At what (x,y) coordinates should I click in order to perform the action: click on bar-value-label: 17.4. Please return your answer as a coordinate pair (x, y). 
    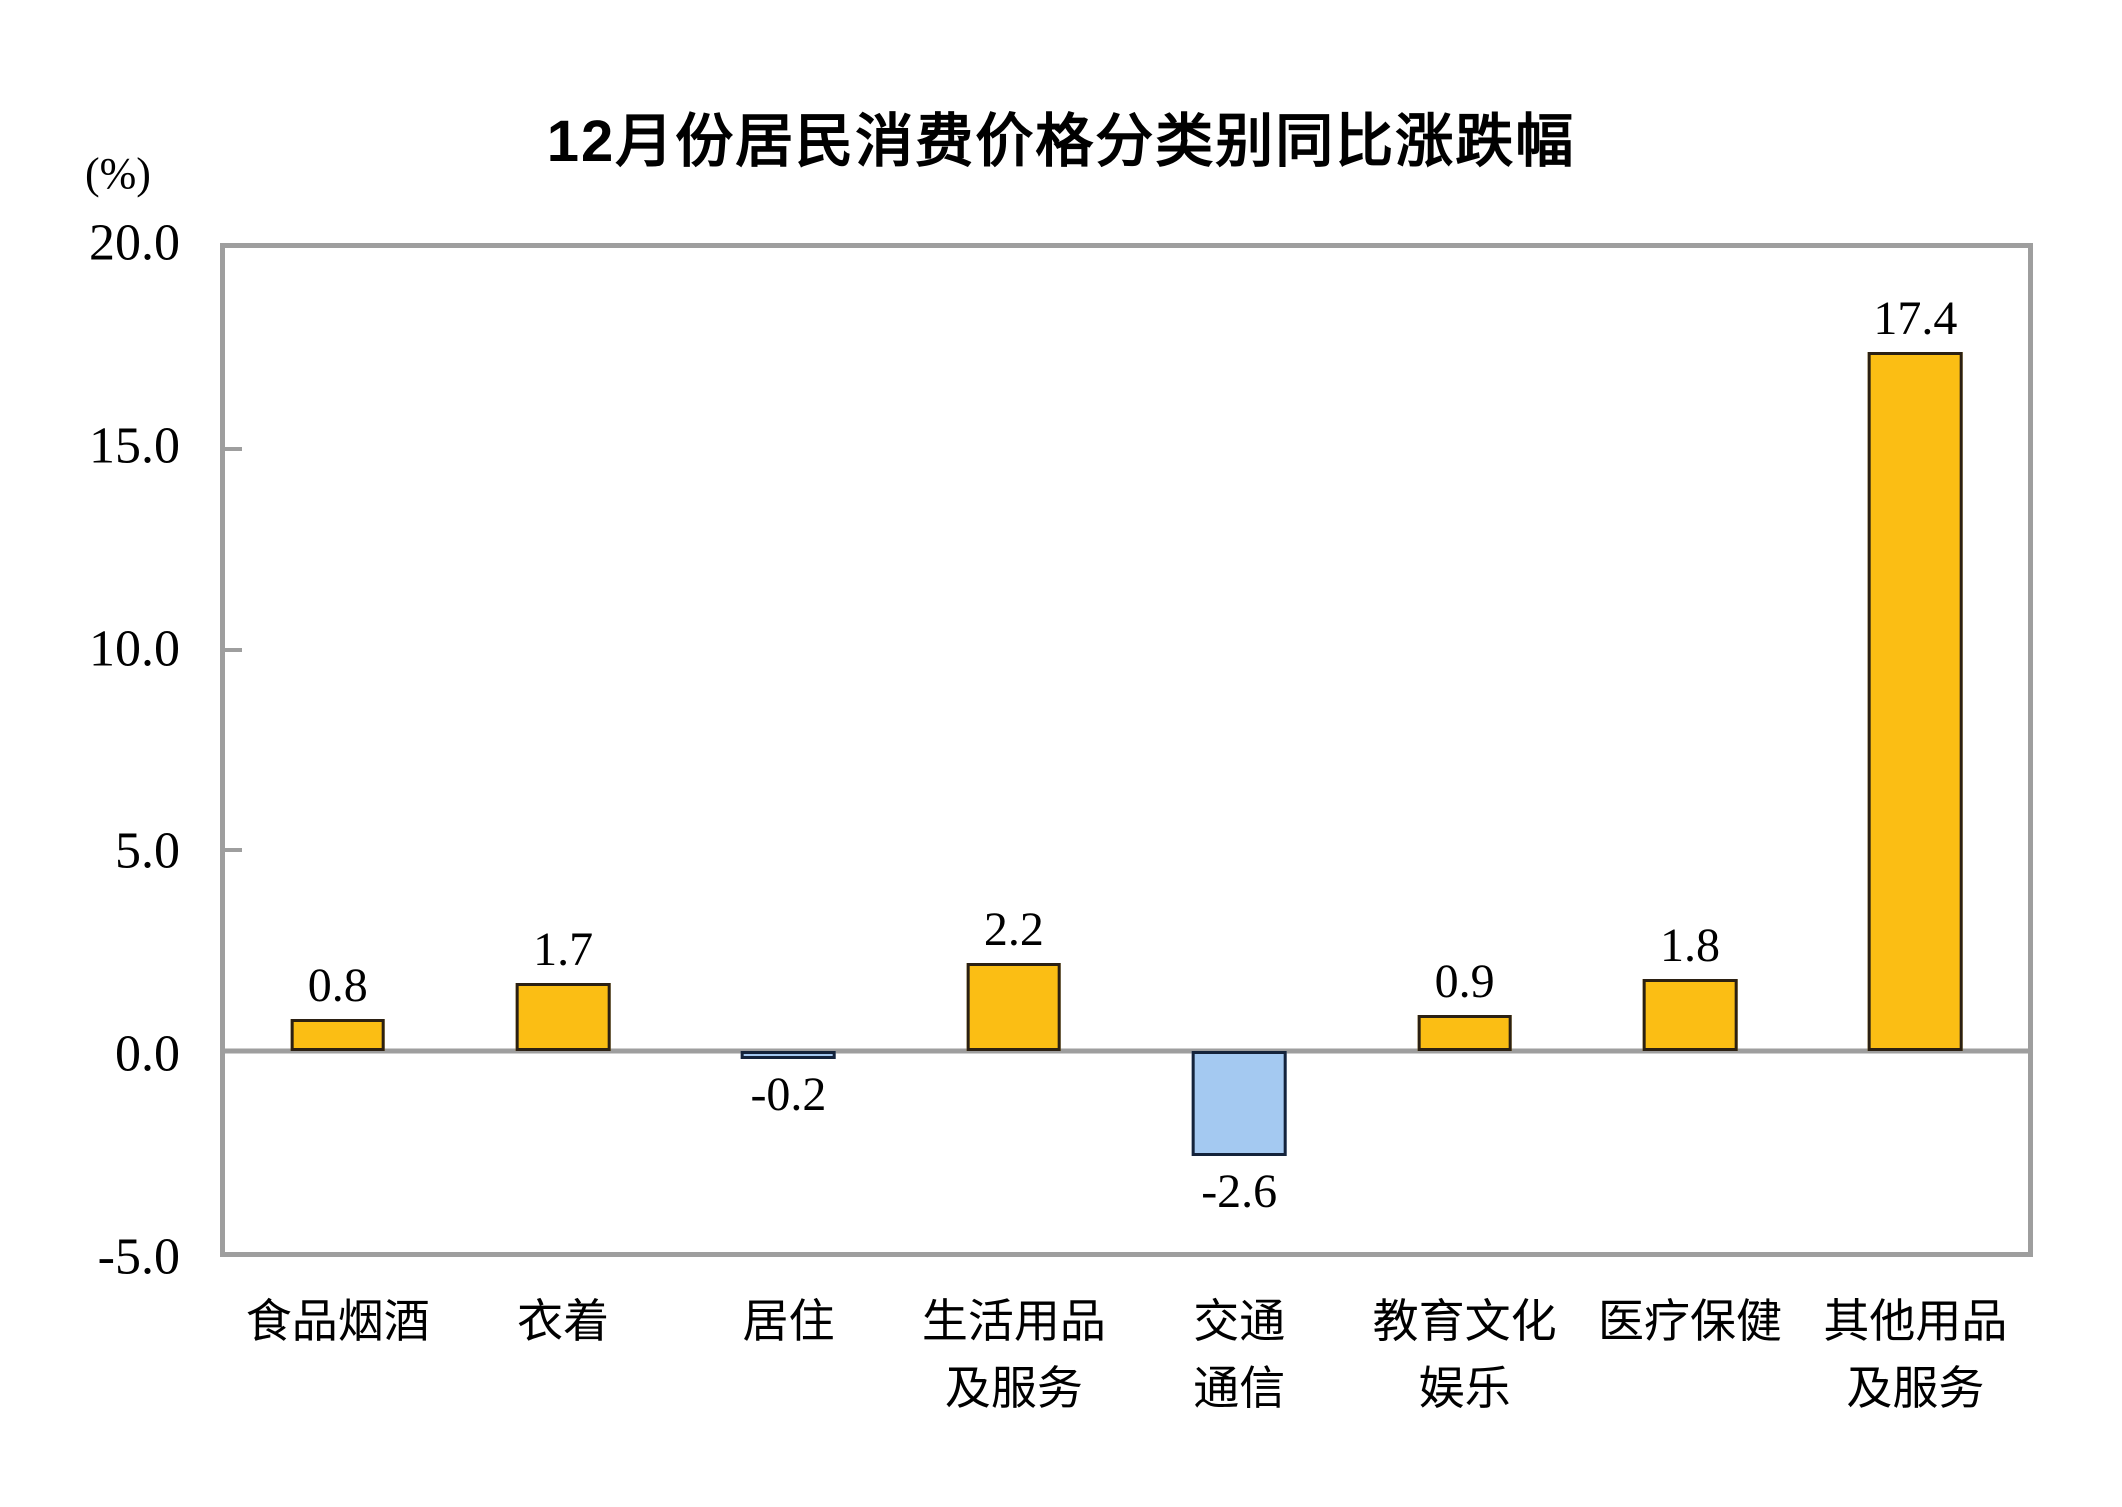
    Looking at the image, I should click on (1915, 319).